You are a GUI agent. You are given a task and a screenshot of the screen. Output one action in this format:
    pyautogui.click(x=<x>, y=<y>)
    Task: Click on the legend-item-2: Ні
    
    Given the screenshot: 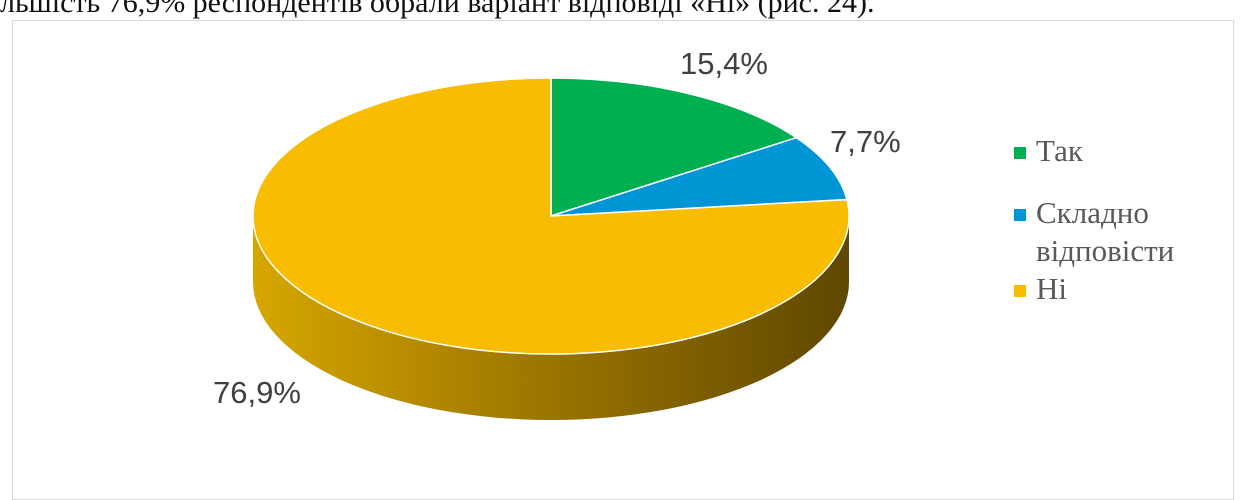 What is the action you would take?
    pyautogui.click(x=1118, y=289)
    